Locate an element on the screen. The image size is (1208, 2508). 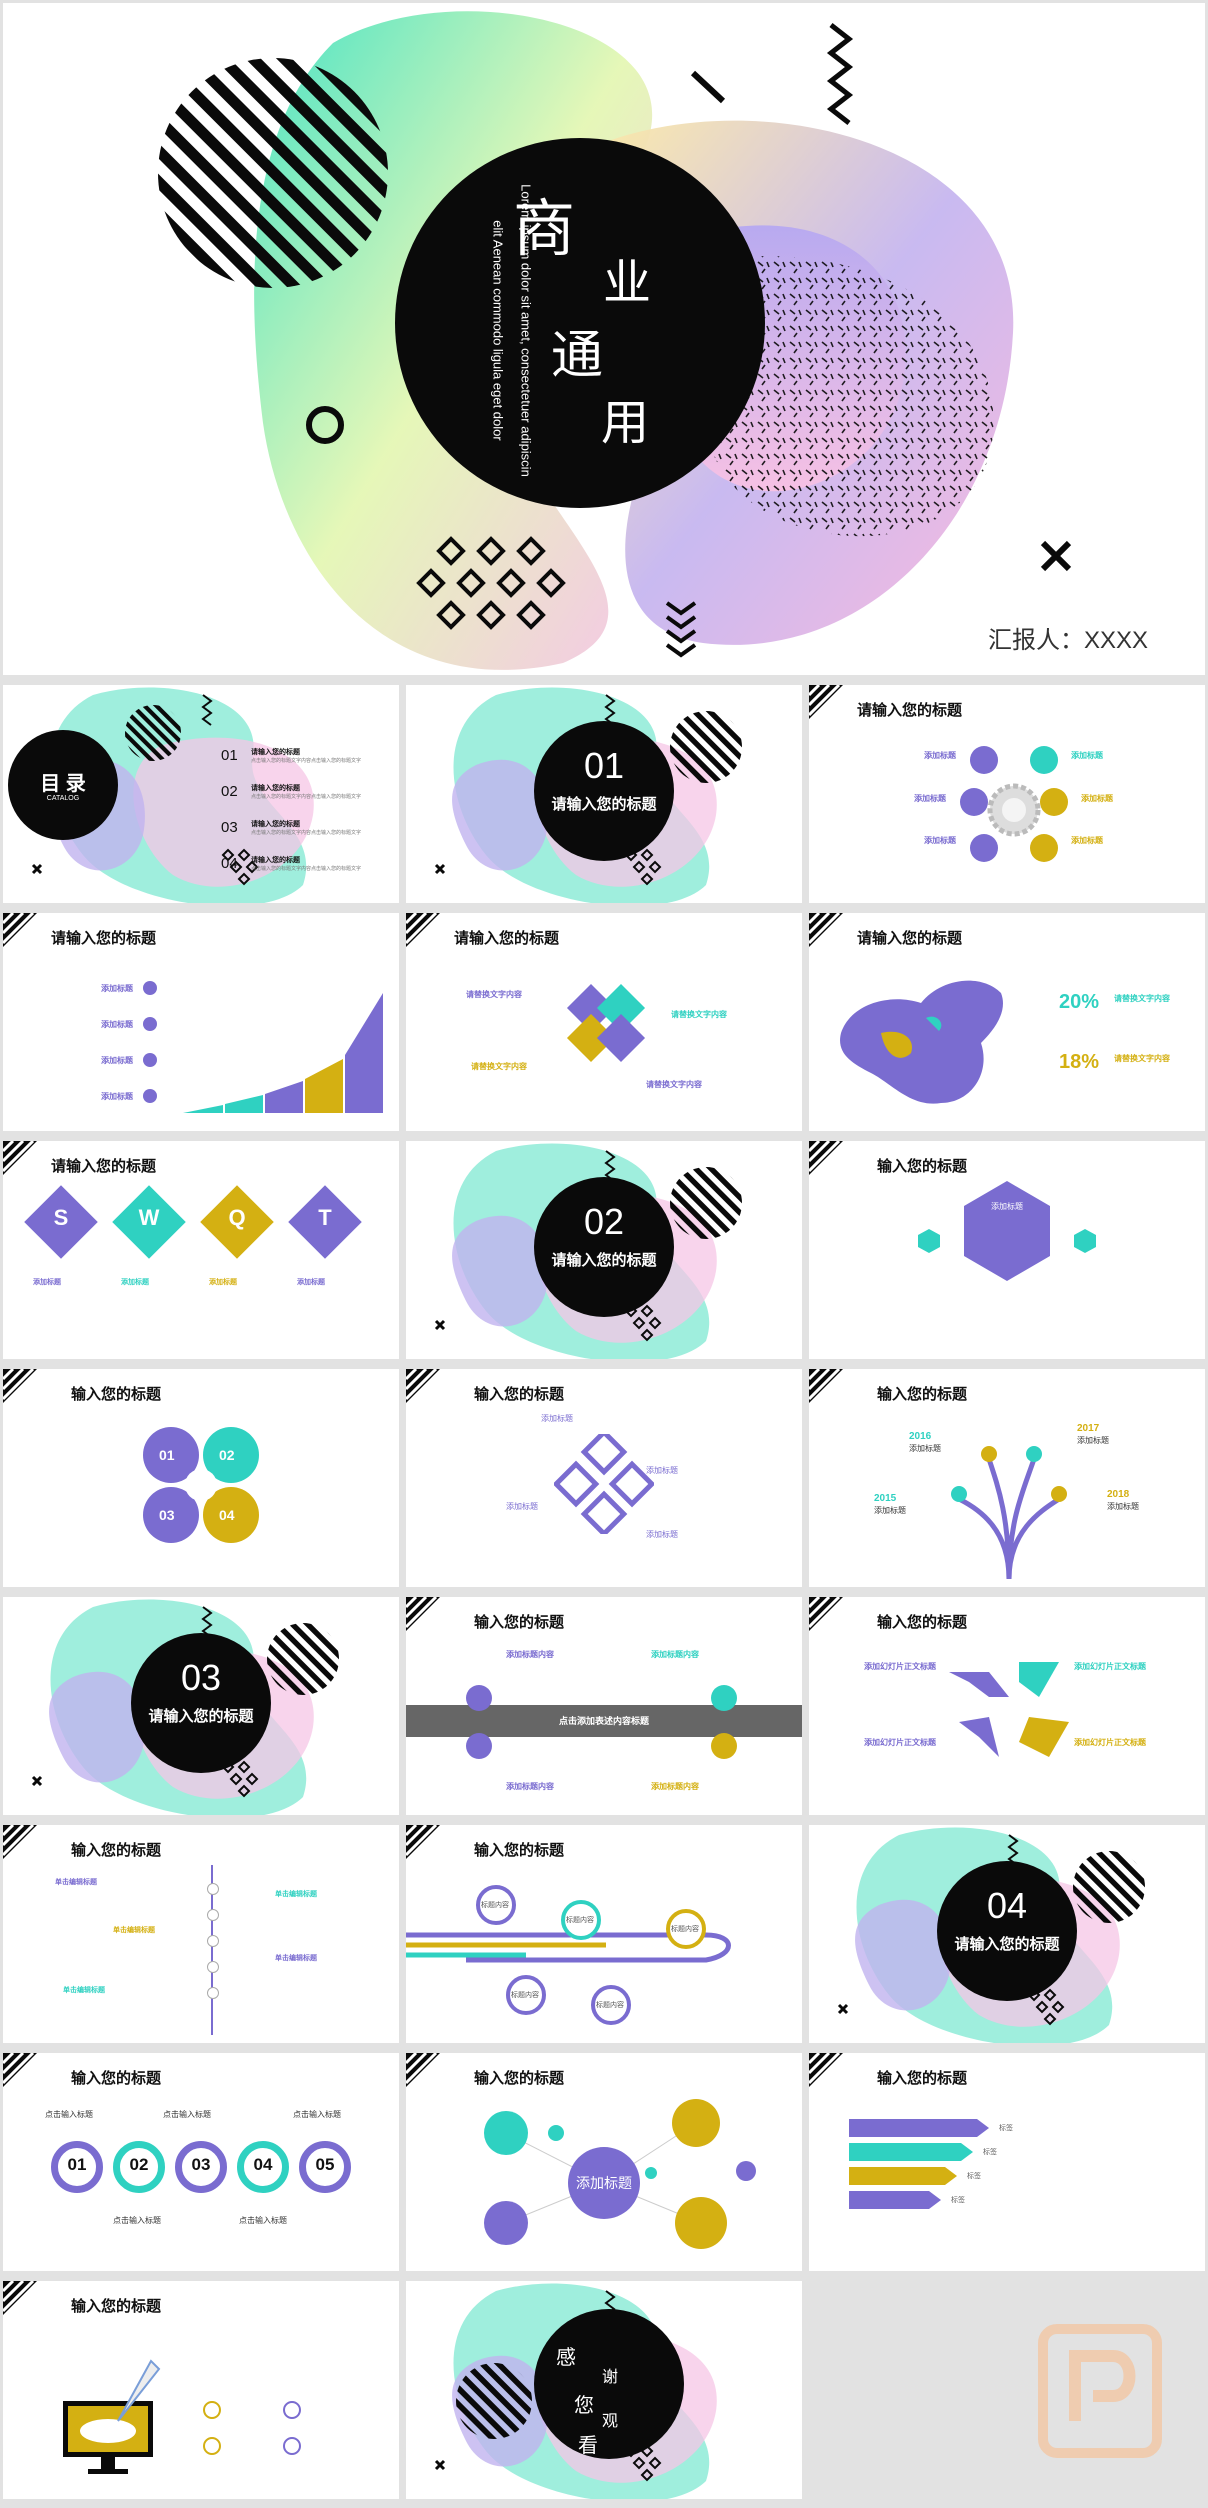
growth-chart-slide: 请输入您的标题 添加标题 添加标题 添加标题 添加标题 is located at coordinates (201, 1022).